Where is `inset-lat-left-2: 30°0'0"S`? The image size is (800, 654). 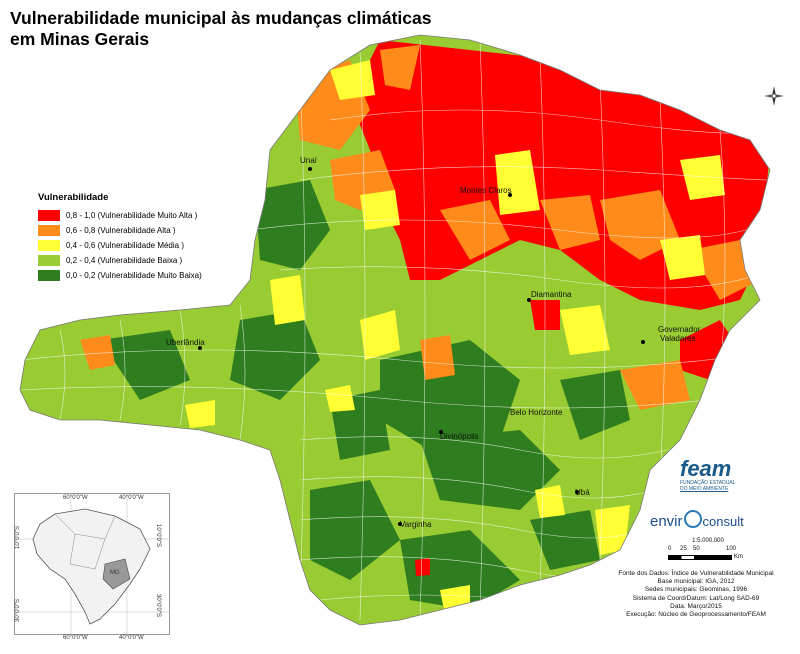
inset-lat-left-2: 30°0'0"S is located at coordinates (18, 610).